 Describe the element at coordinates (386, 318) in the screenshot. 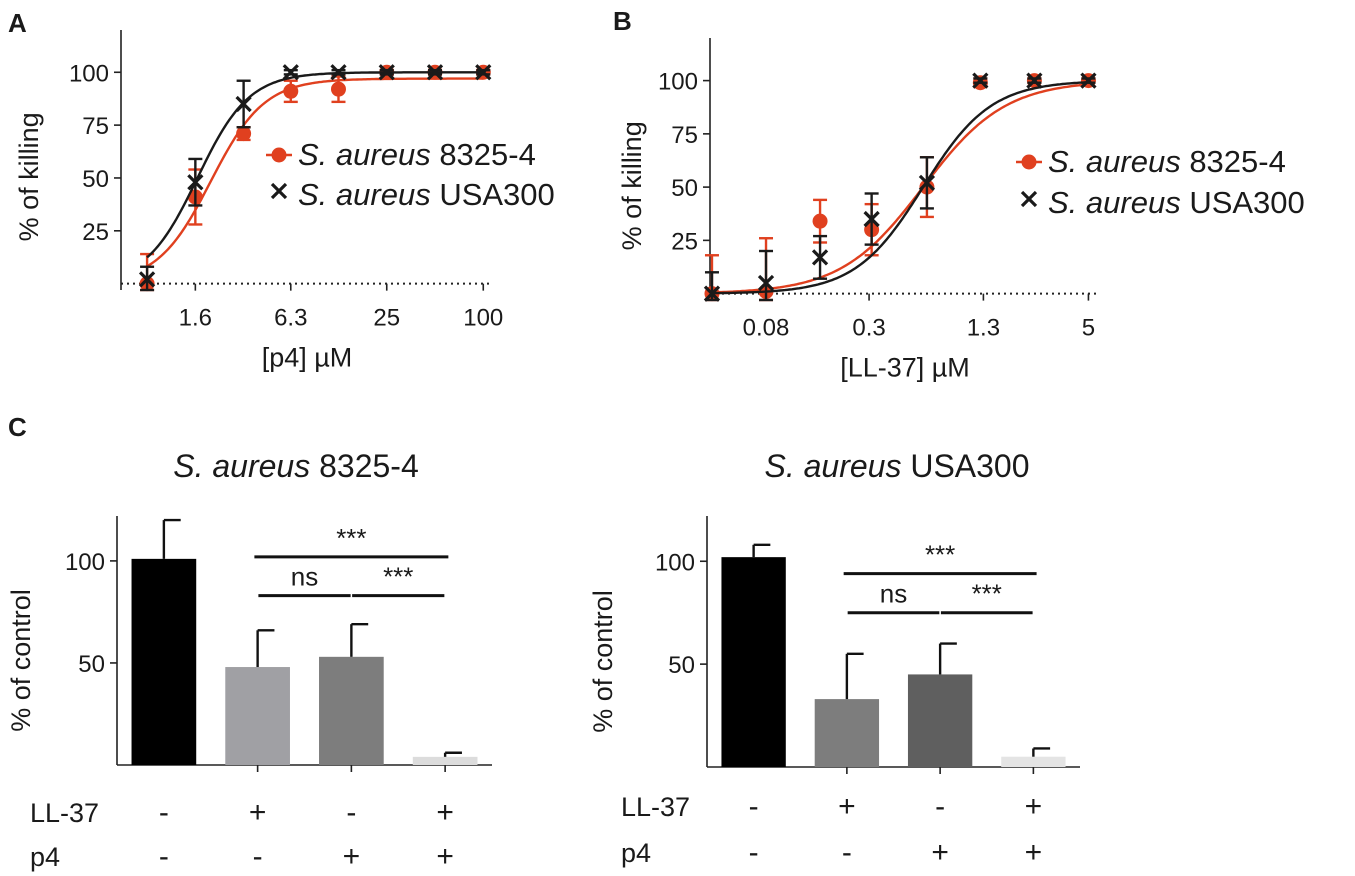

I see `x-tick-label: 25` at that location.